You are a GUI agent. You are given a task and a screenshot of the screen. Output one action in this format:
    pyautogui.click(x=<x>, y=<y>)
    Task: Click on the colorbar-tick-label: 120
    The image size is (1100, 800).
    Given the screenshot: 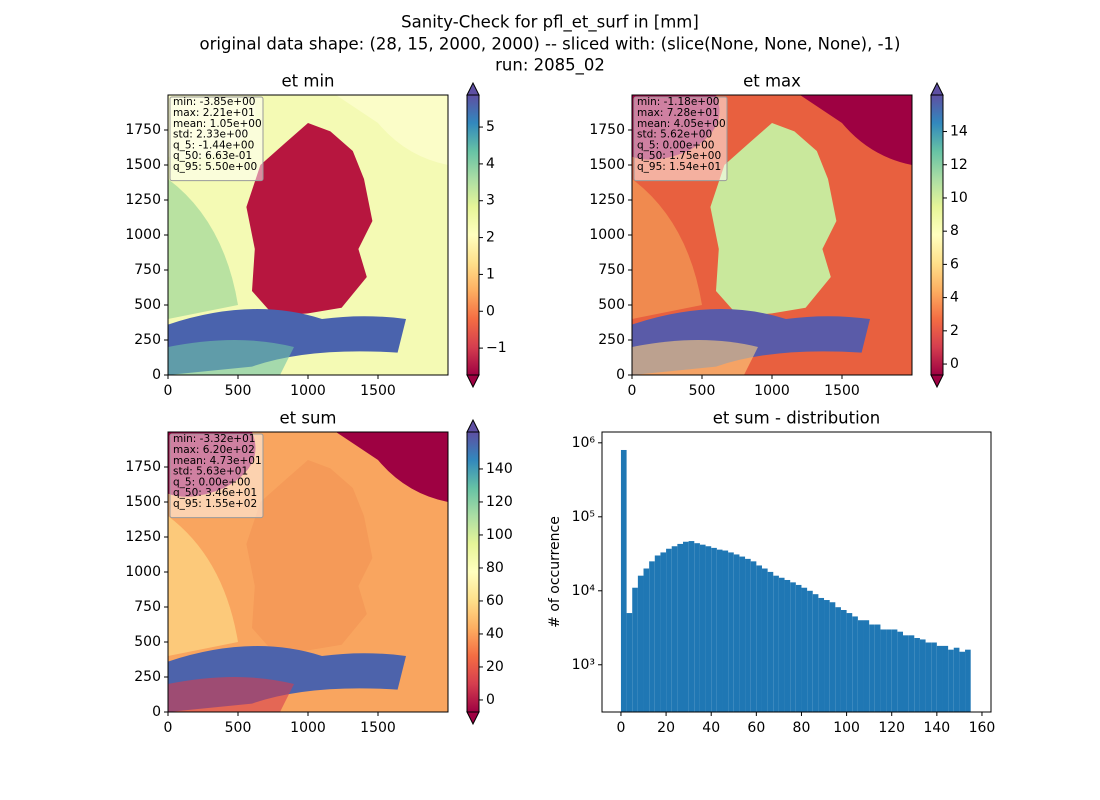 What is the action you would take?
    pyautogui.click(x=499, y=502)
    